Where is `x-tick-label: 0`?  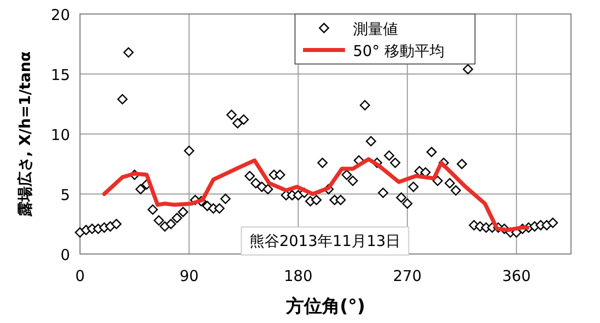 x-tick-label: 0 is located at coordinates (80, 276).